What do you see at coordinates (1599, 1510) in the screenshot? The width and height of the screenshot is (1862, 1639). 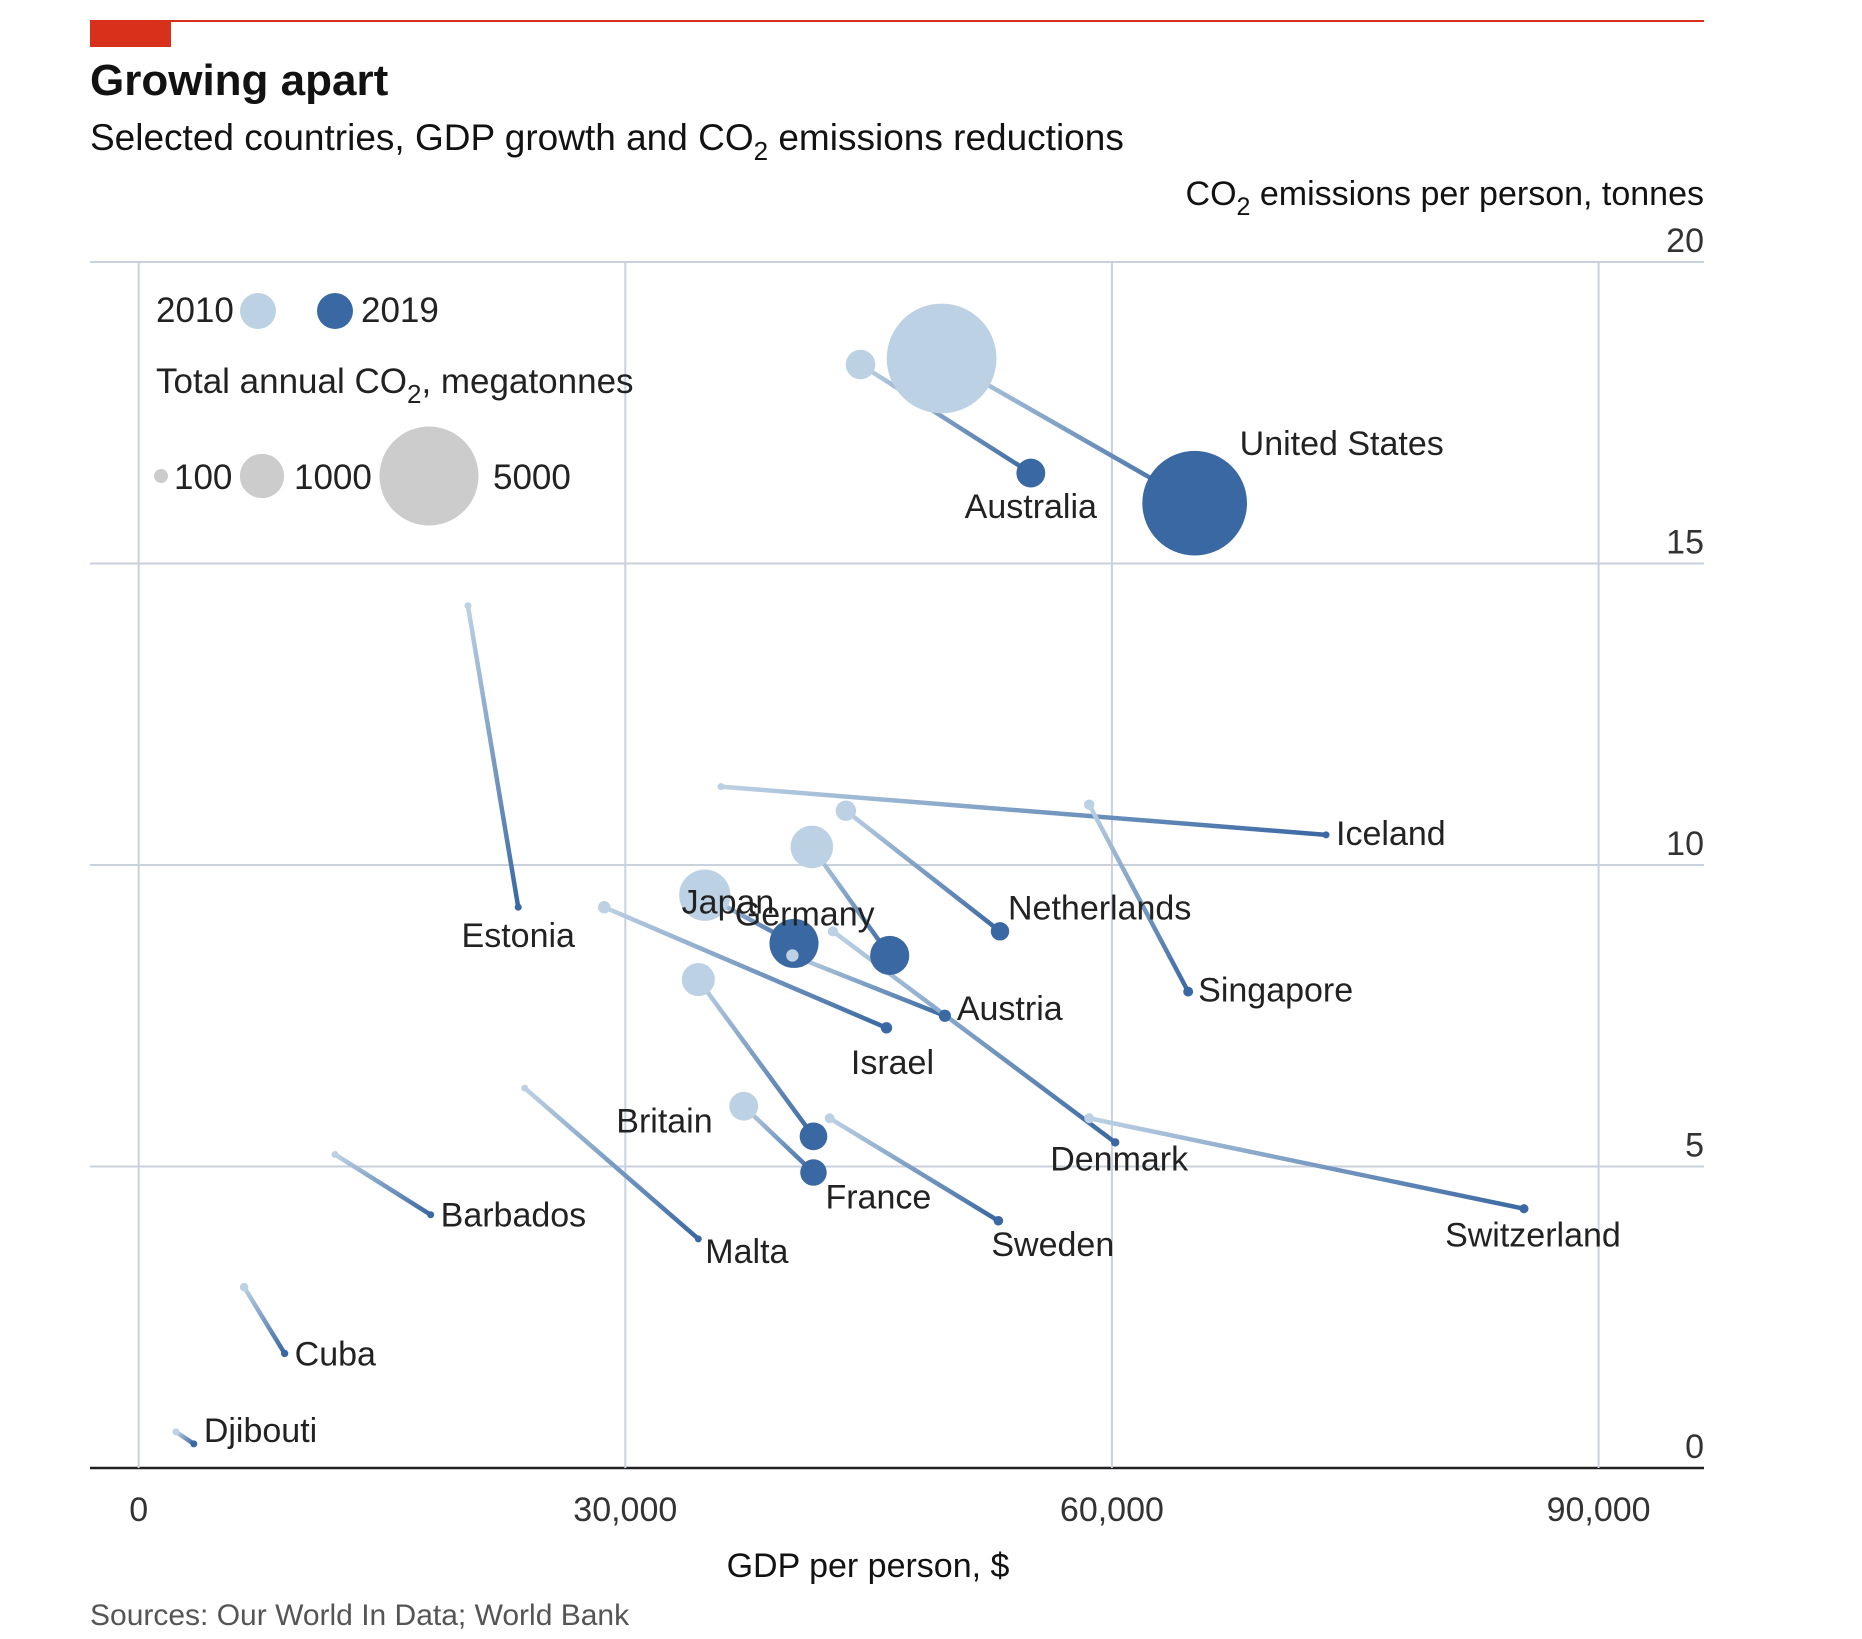 I see `x-tick-label-90000: 90,000` at bounding box center [1599, 1510].